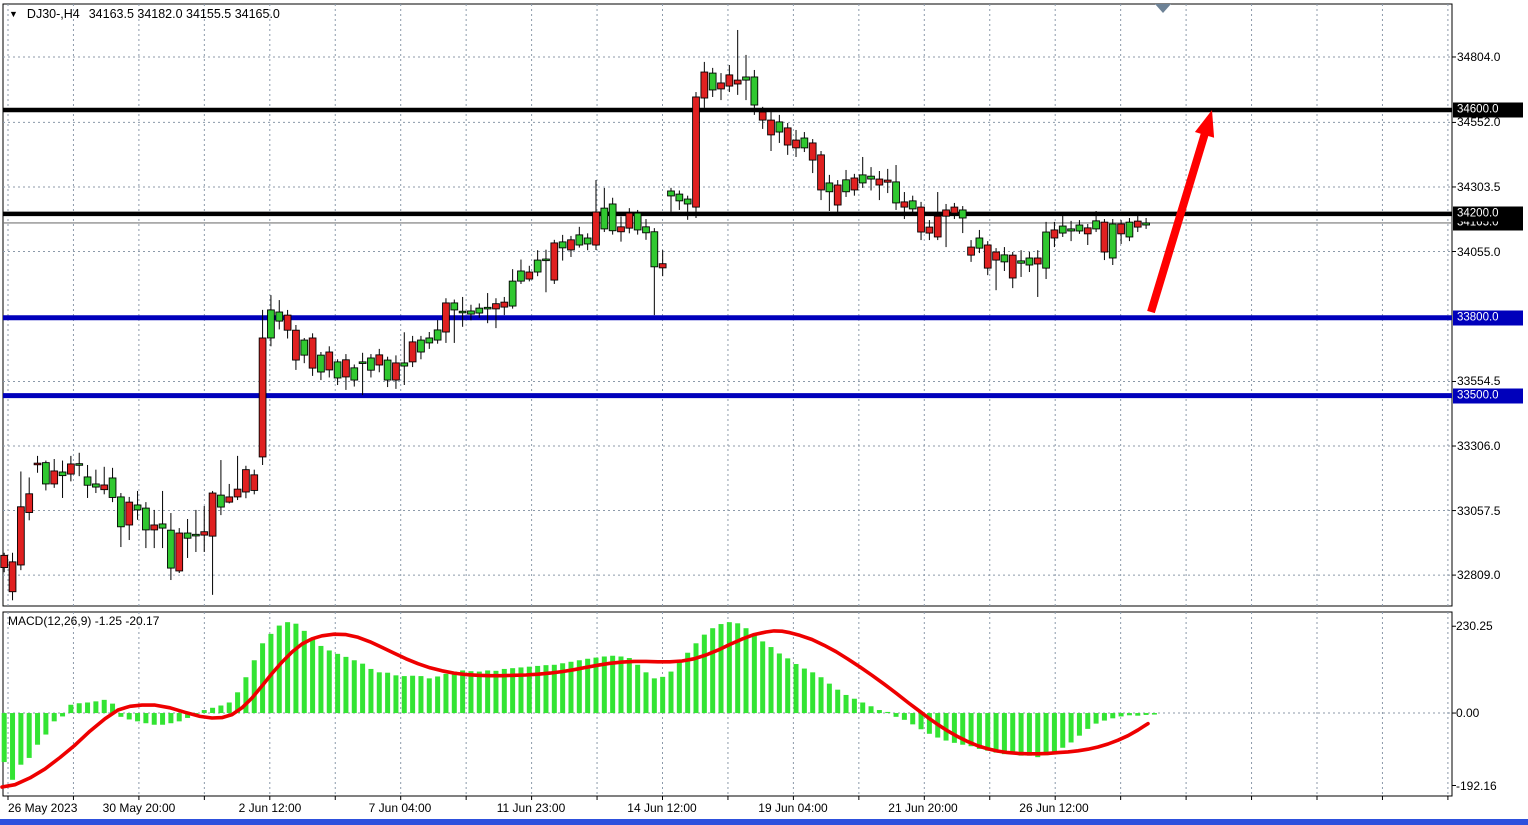  What do you see at coordinates (1163, 8) in the screenshot?
I see `chart-shift-marker-icon` at bounding box center [1163, 8].